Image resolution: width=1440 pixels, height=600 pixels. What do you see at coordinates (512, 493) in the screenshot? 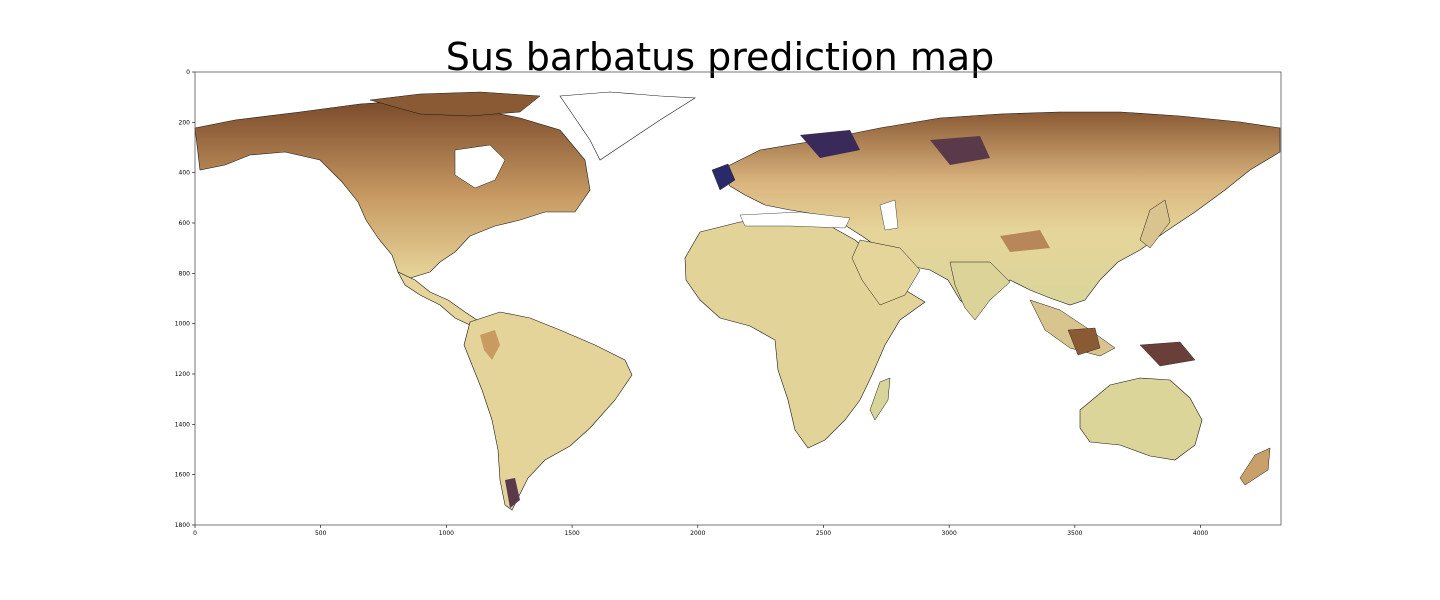
I see `patagonia-highlight` at bounding box center [512, 493].